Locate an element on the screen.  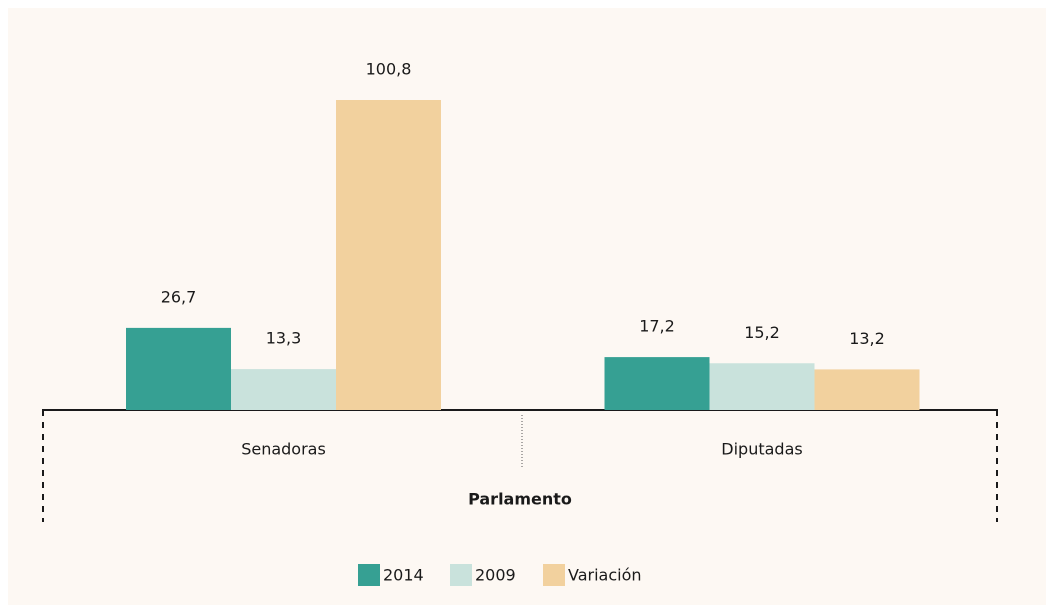
legend-label: Variación is located at coordinates (605, 575).